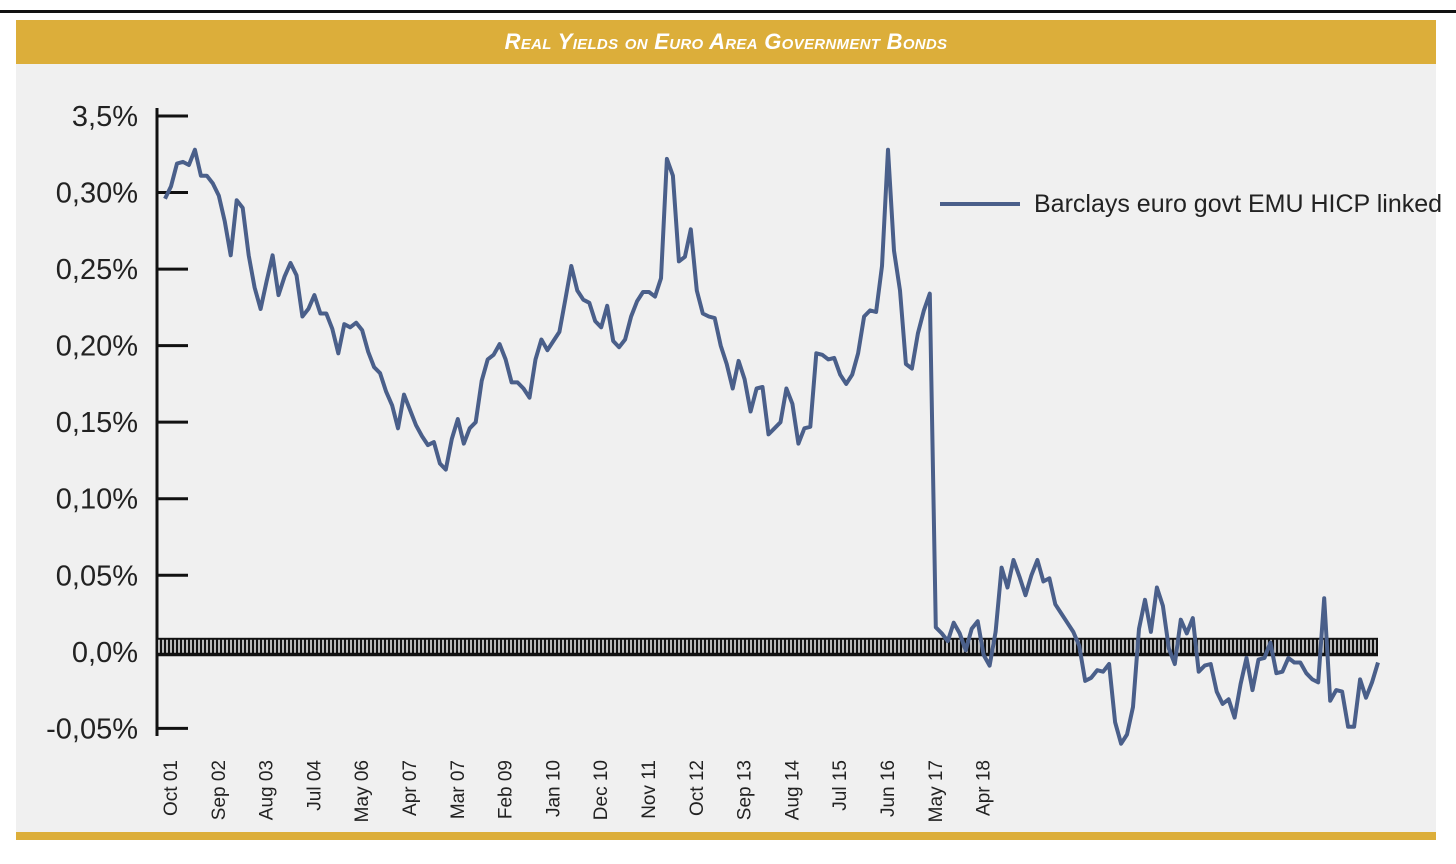  I want to click on y-tick-label: 0,05%, so click(97, 576).